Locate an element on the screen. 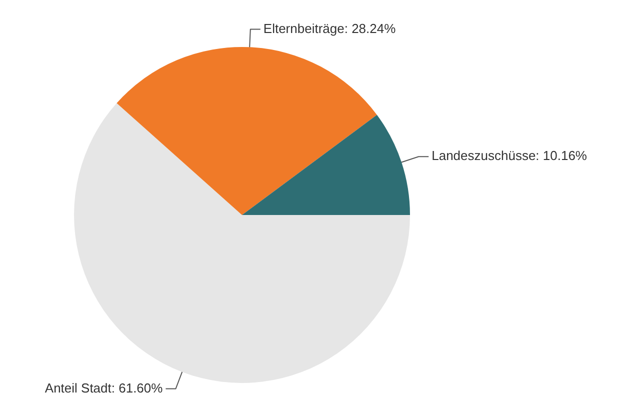 Image resolution: width=633 pixels, height=401 pixels. slice-label: Elternbeiträge: 28.24% is located at coordinates (329, 28).